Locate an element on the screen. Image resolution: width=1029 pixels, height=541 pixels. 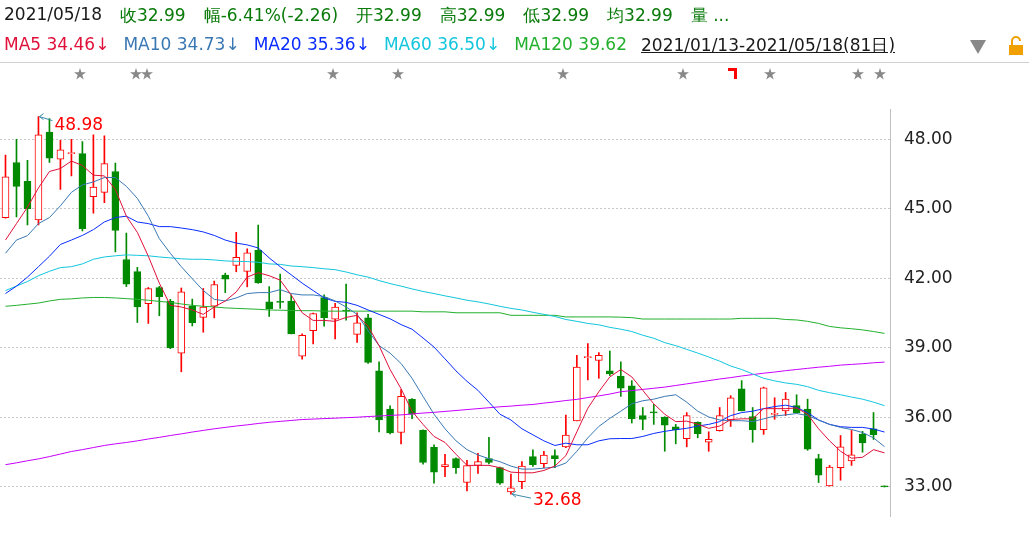
y-tick-label: 36.00 is located at coordinates (928, 415).